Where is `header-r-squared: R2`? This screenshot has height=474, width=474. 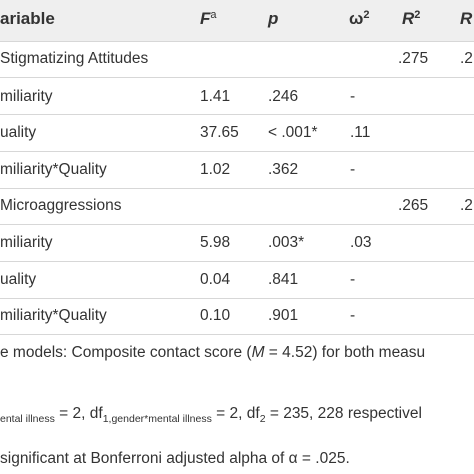
header-r-squared: R2 is located at coordinates (411, 18).